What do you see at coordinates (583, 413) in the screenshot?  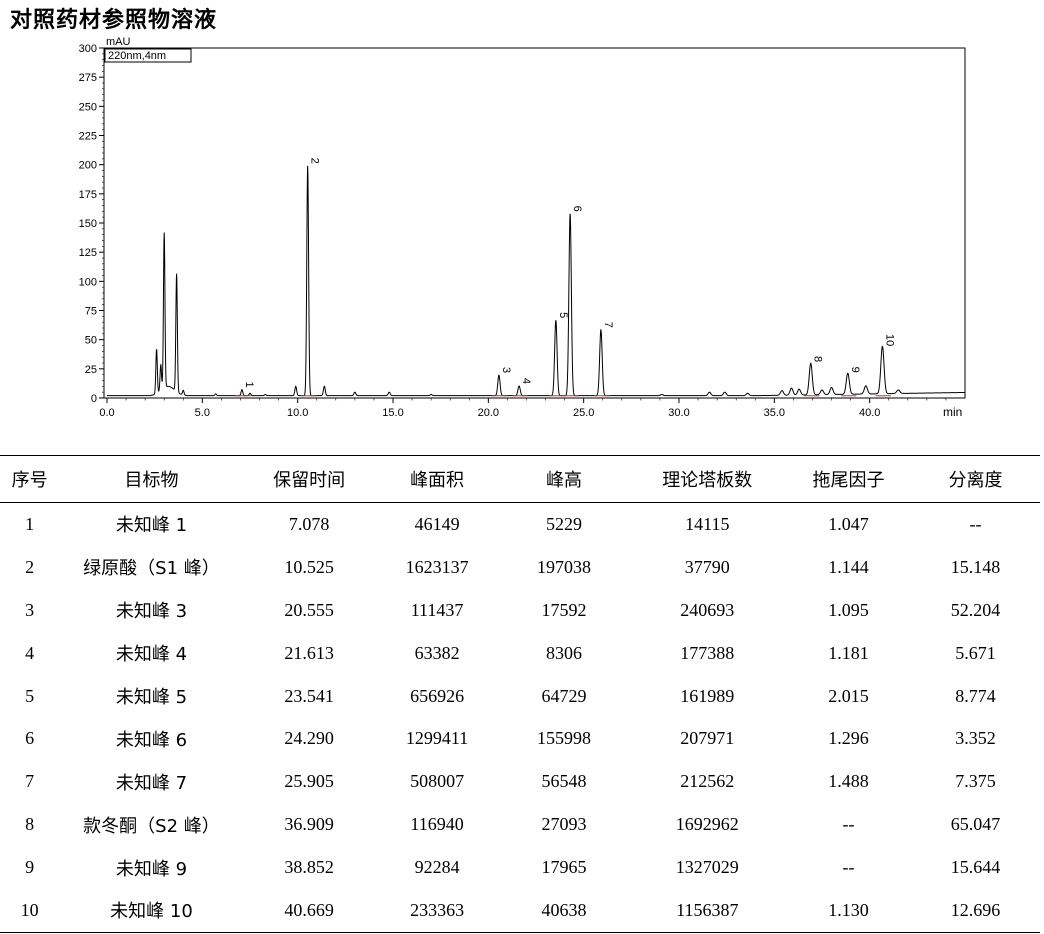 I see `x-tick-label: 25.0` at bounding box center [583, 413].